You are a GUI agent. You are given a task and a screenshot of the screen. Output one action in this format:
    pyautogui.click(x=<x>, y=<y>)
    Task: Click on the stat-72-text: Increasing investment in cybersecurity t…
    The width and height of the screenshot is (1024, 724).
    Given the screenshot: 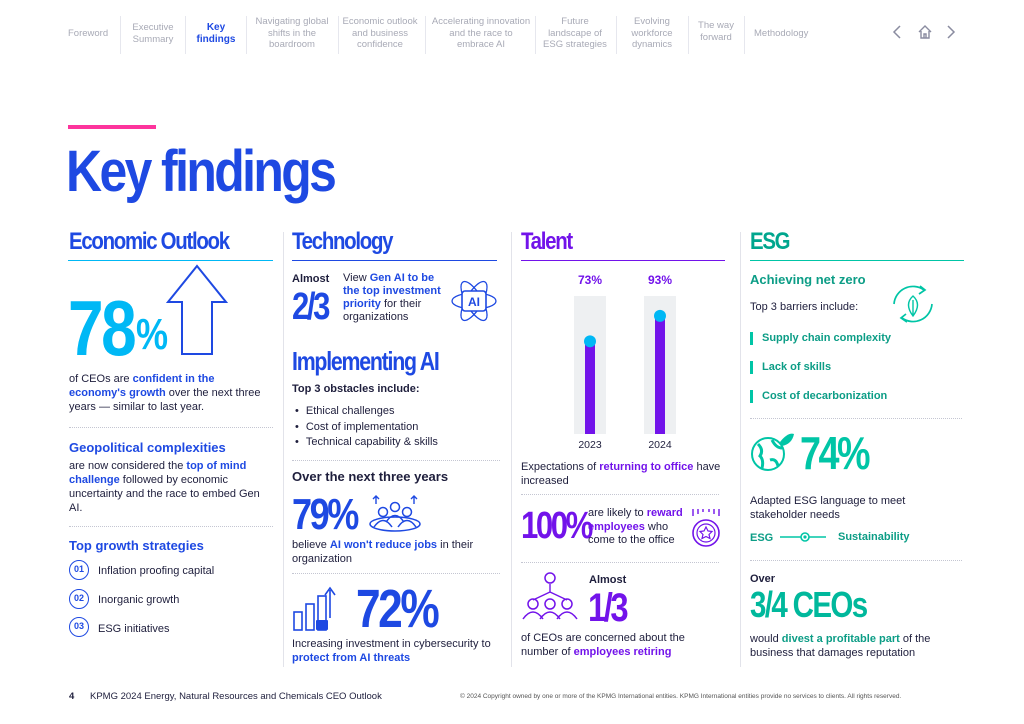 What is the action you would take?
    pyautogui.click(x=391, y=651)
    